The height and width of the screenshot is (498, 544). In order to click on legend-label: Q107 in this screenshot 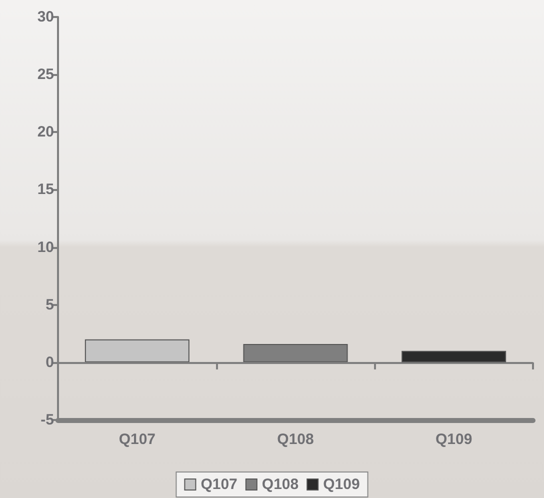, I will do `click(219, 484)`.